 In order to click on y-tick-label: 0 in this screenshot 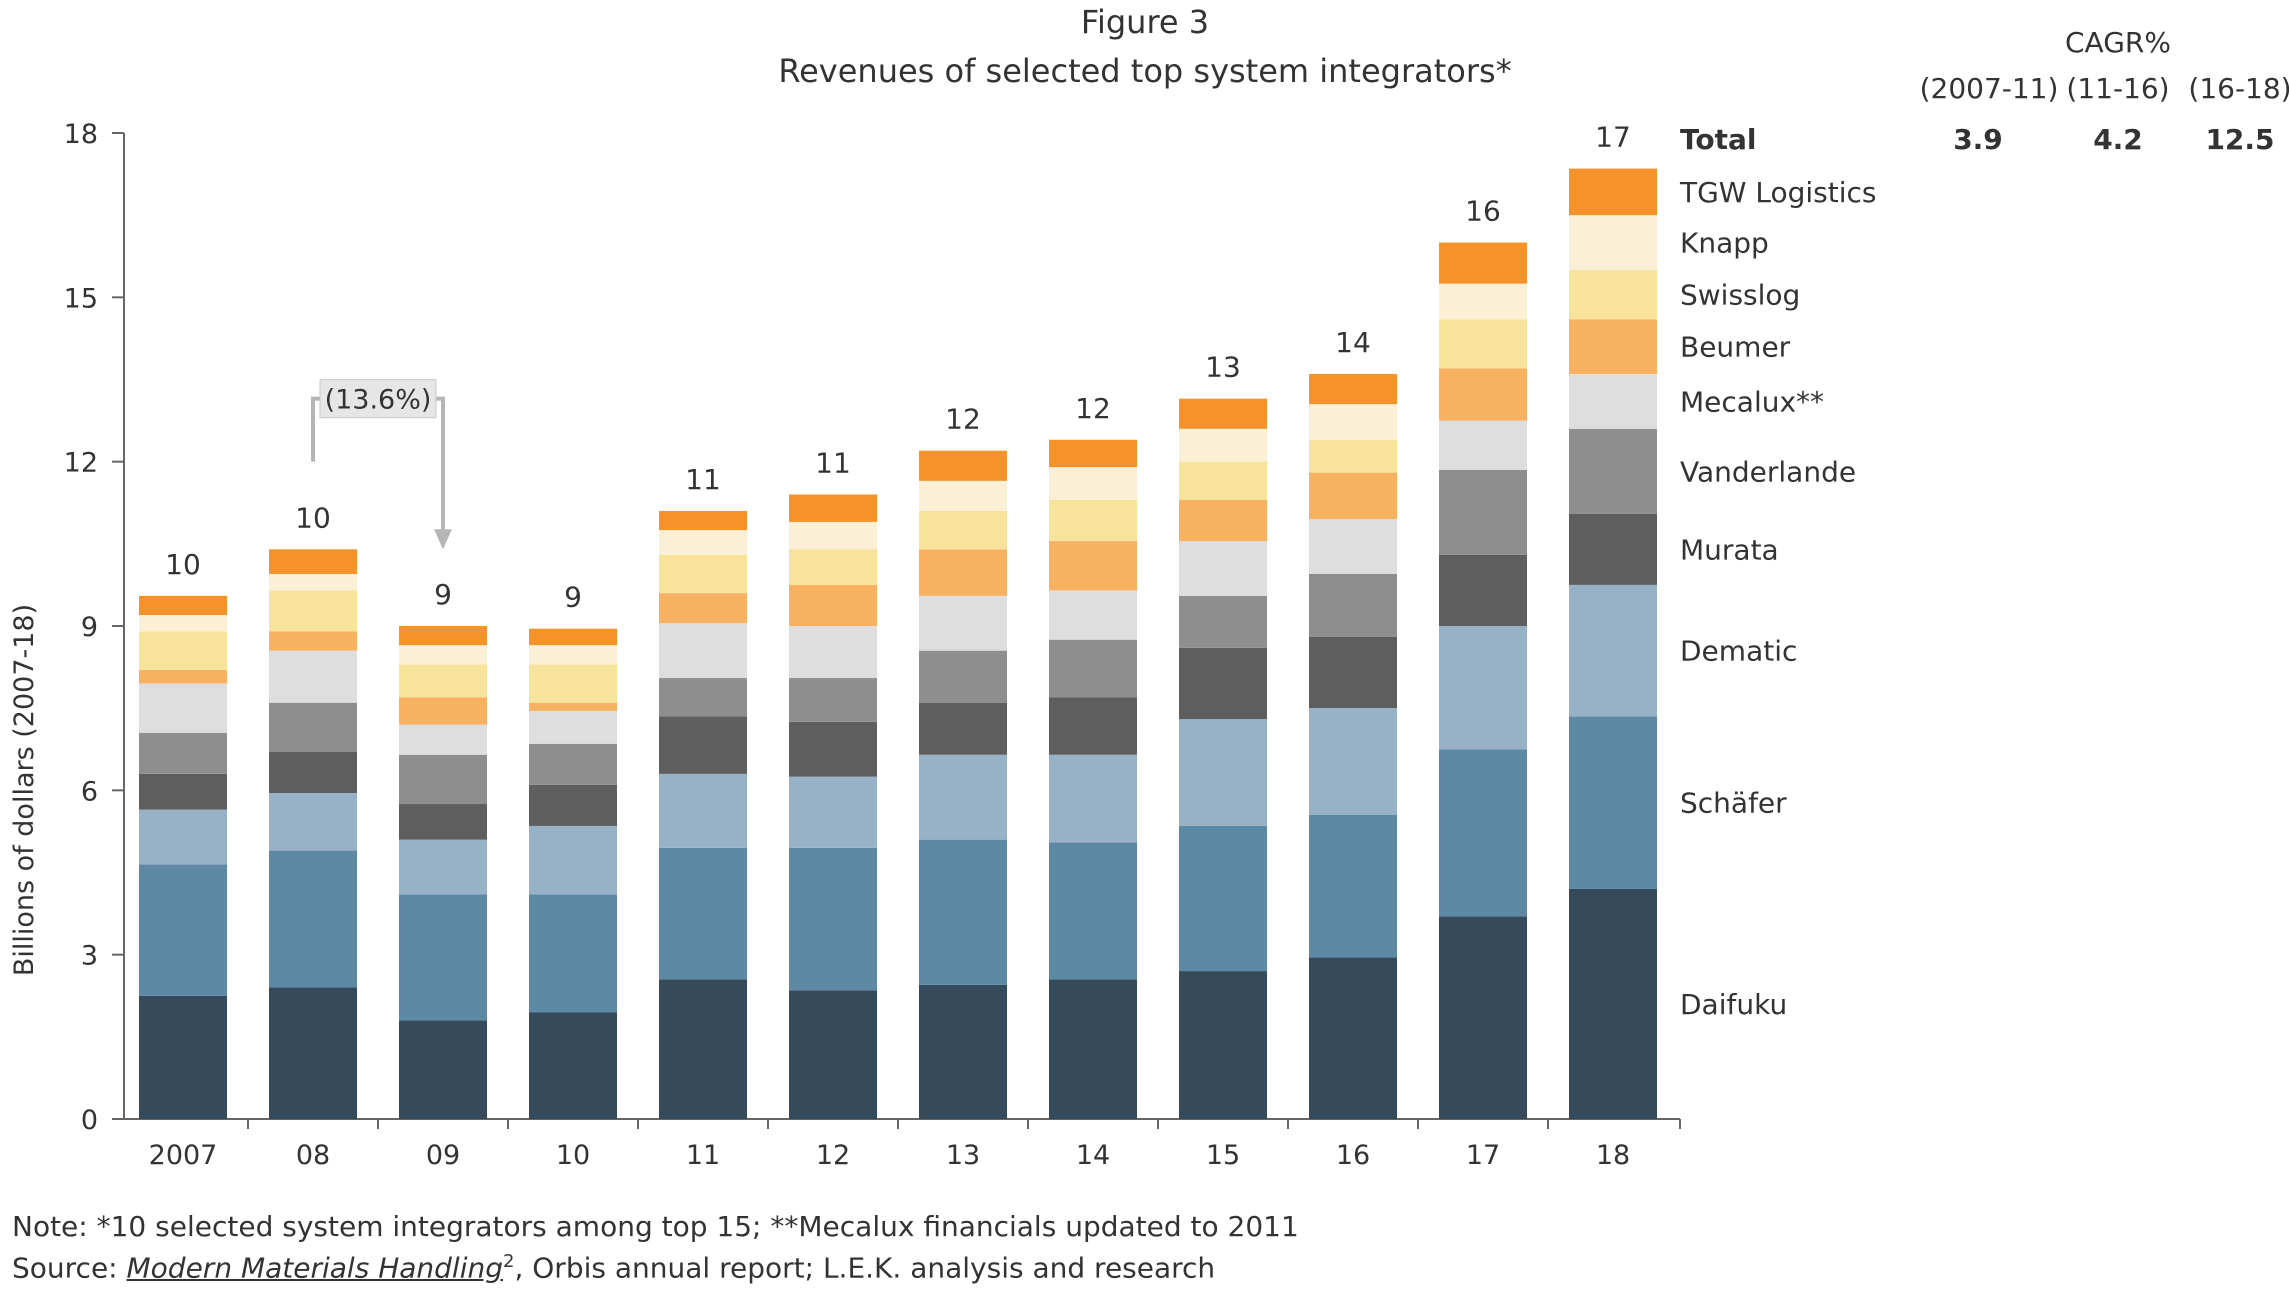, I will do `click(89, 1120)`.